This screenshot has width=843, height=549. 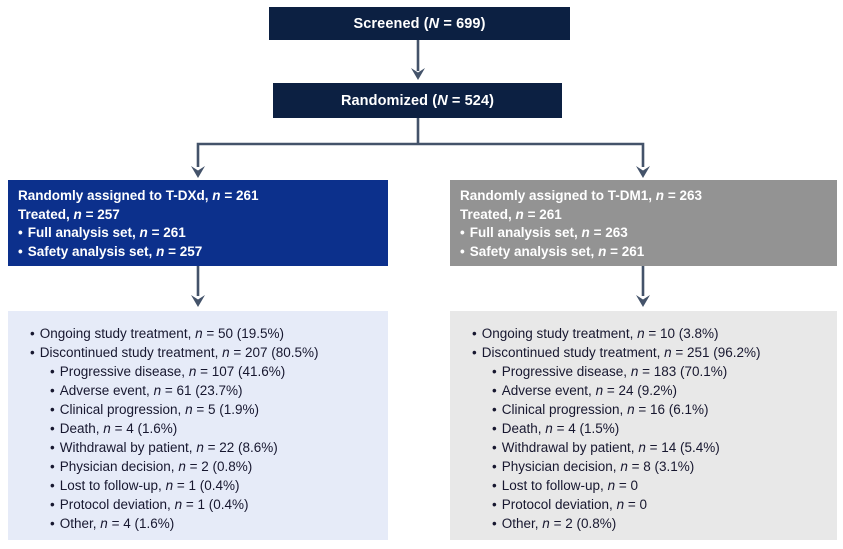 I want to click on outcome-line: • Adverse event, n = 61 (23.7%), so click(x=214, y=390).